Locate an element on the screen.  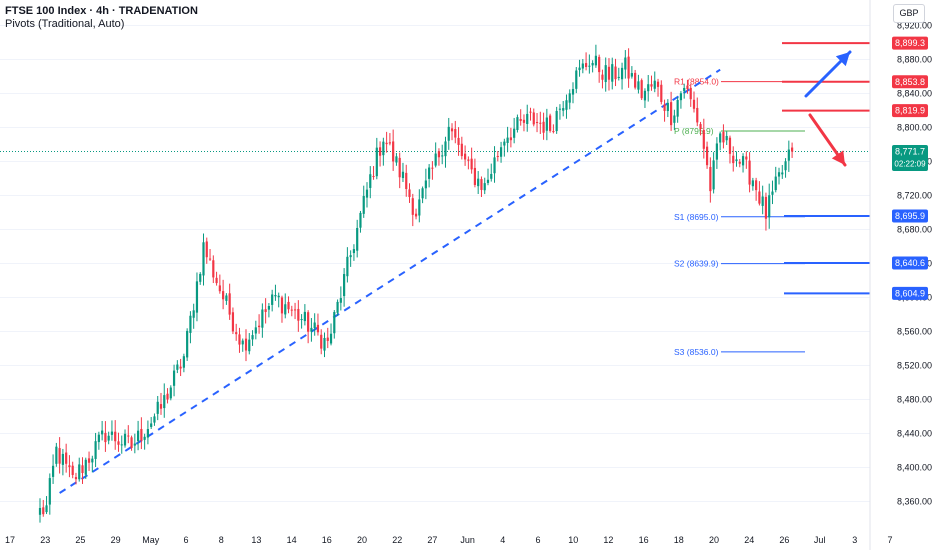
pivot-label-s2: S2 (8639.9) is located at coordinates (696, 264).